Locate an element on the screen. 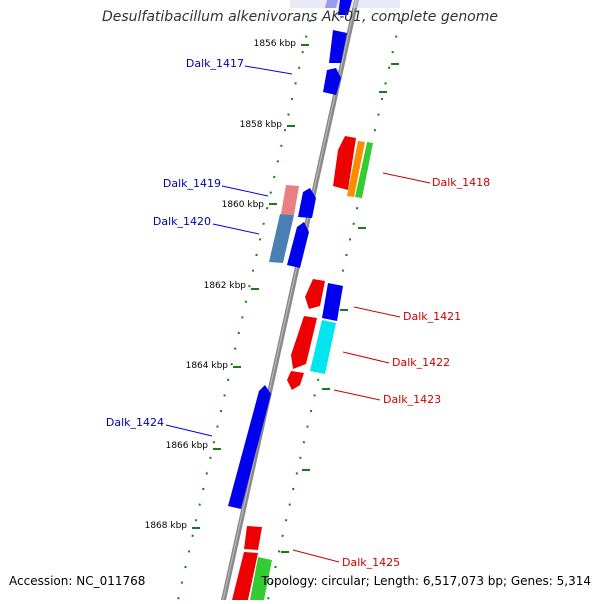  gene-label: Dalk_1423 is located at coordinates (412, 399).